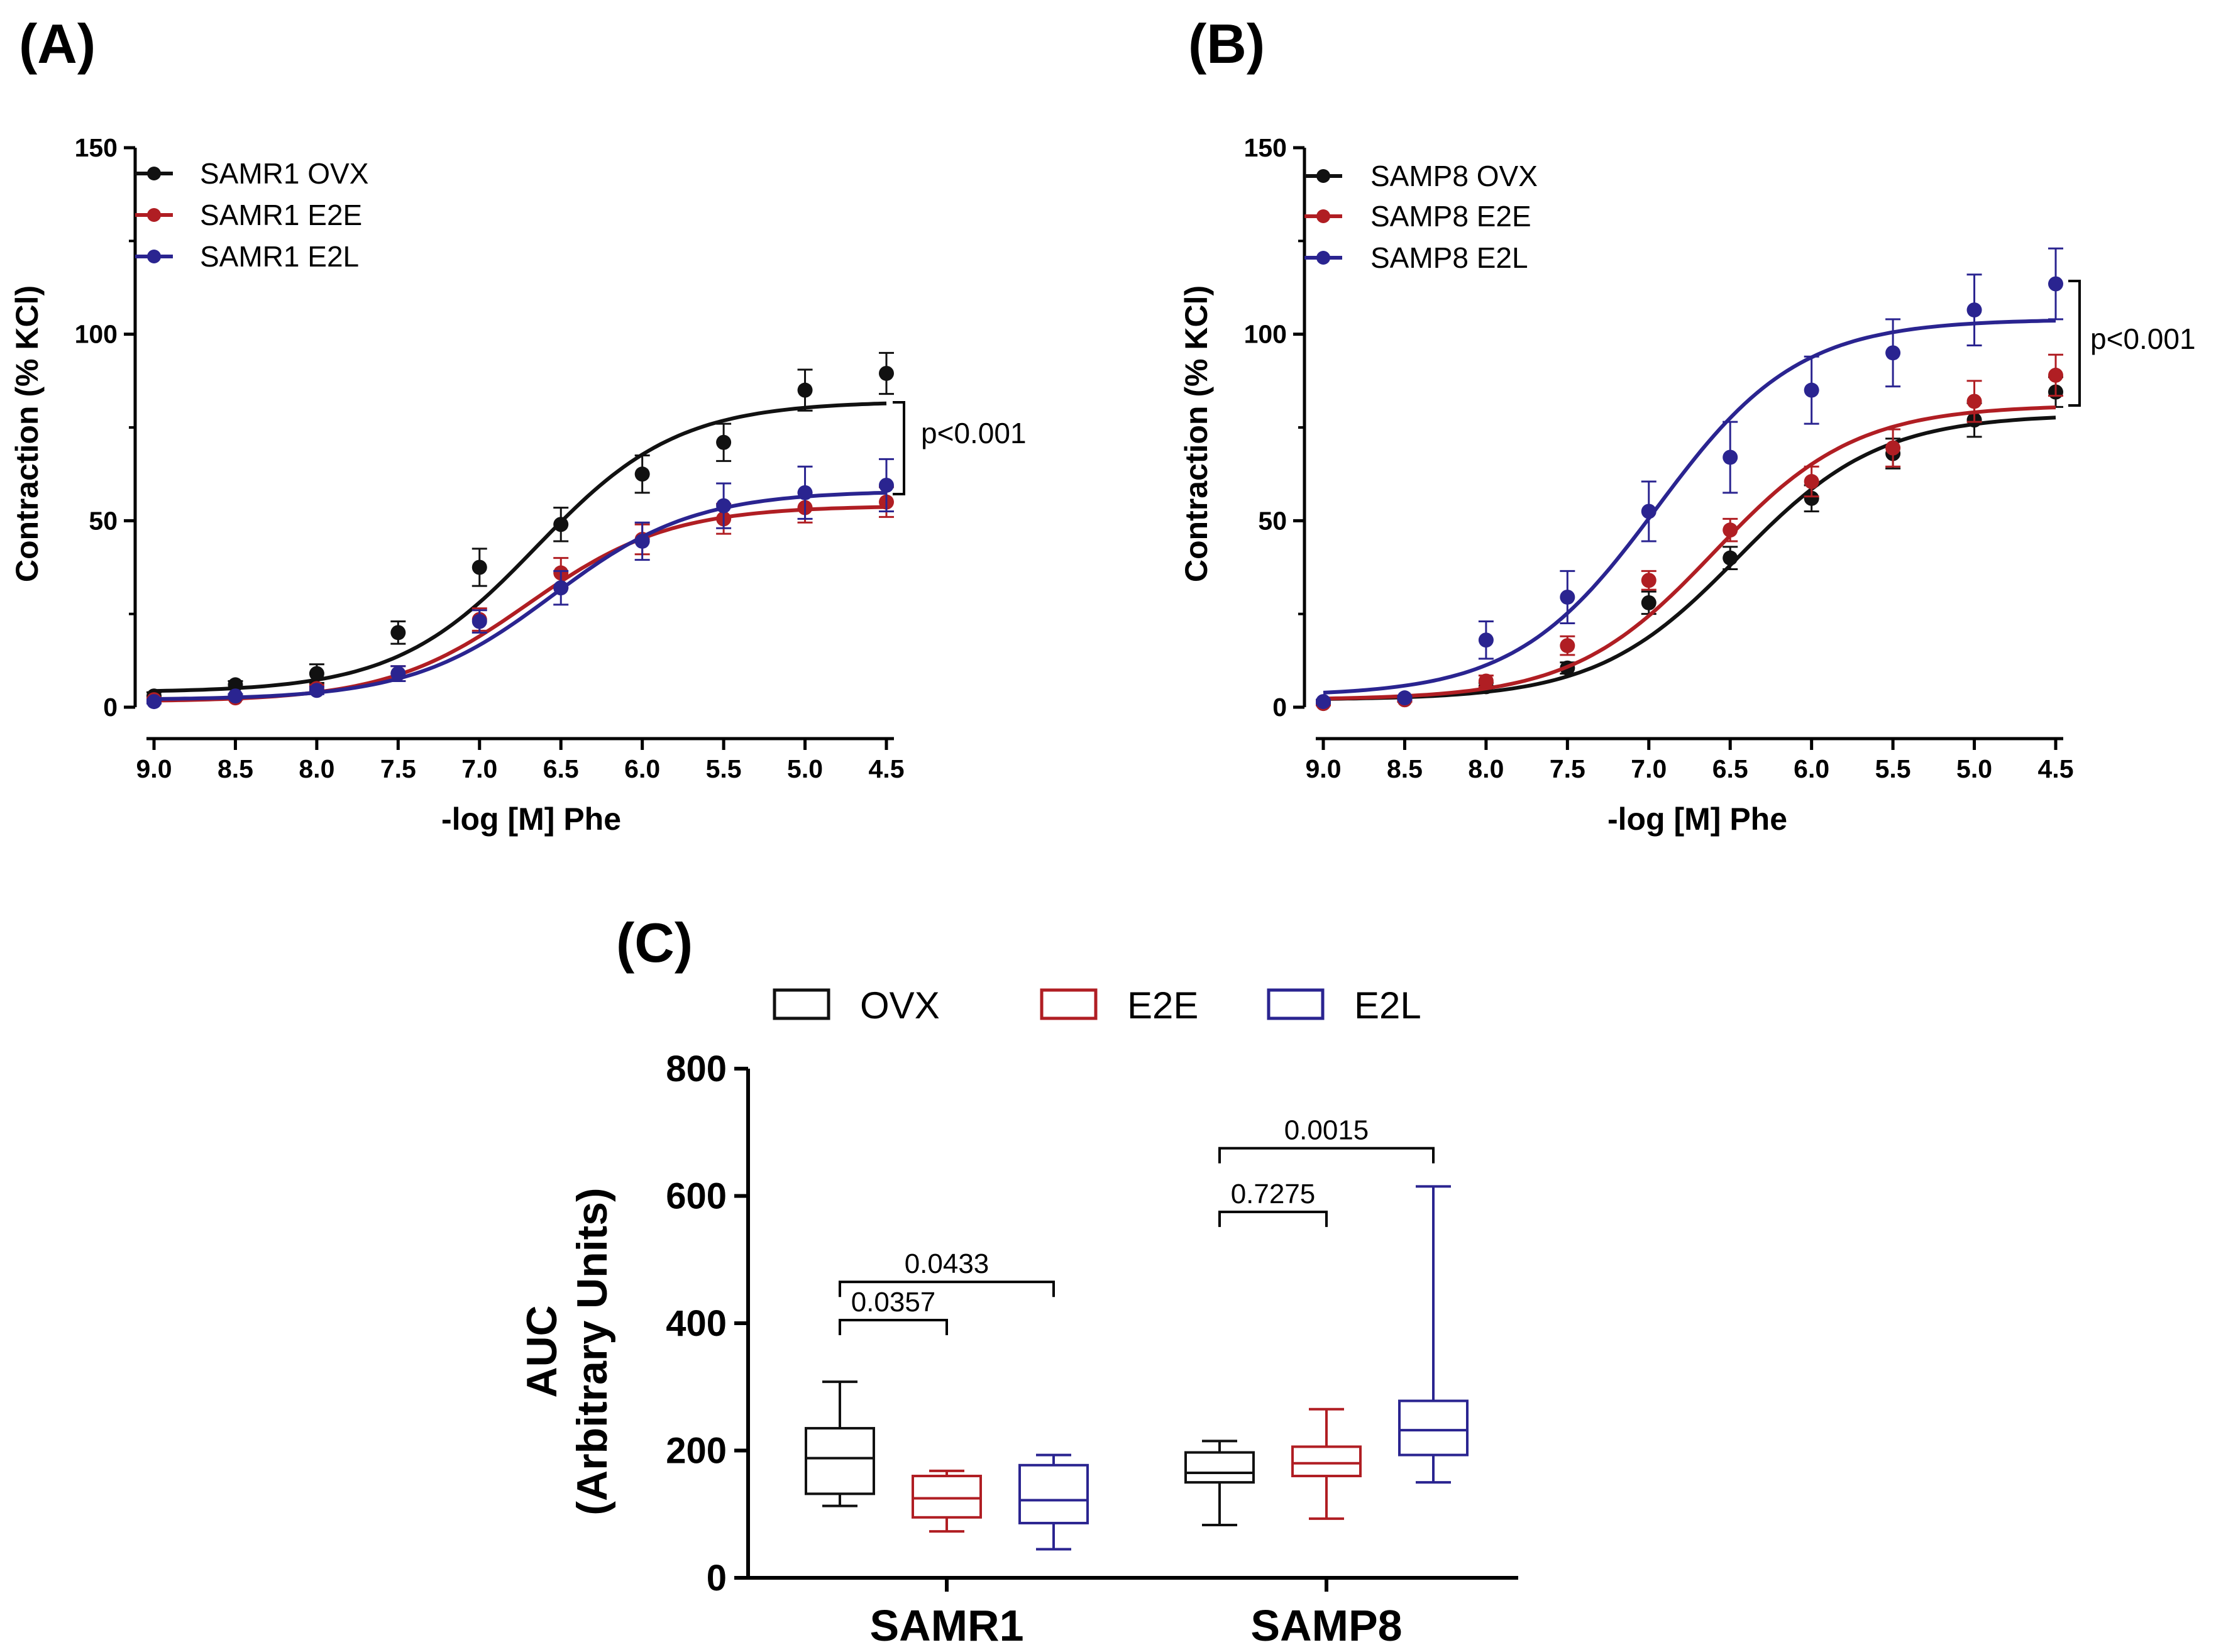 This screenshot has height=1652, width=2216. What do you see at coordinates (1405, 769) in the screenshot?
I see `-b--x-tick-label-1: 8.5` at bounding box center [1405, 769].